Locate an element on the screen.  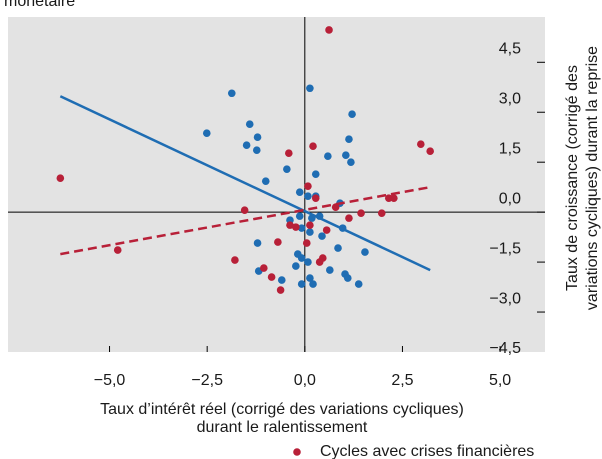
y-tick-label: 0,0 is located at coordinates (510, 198).